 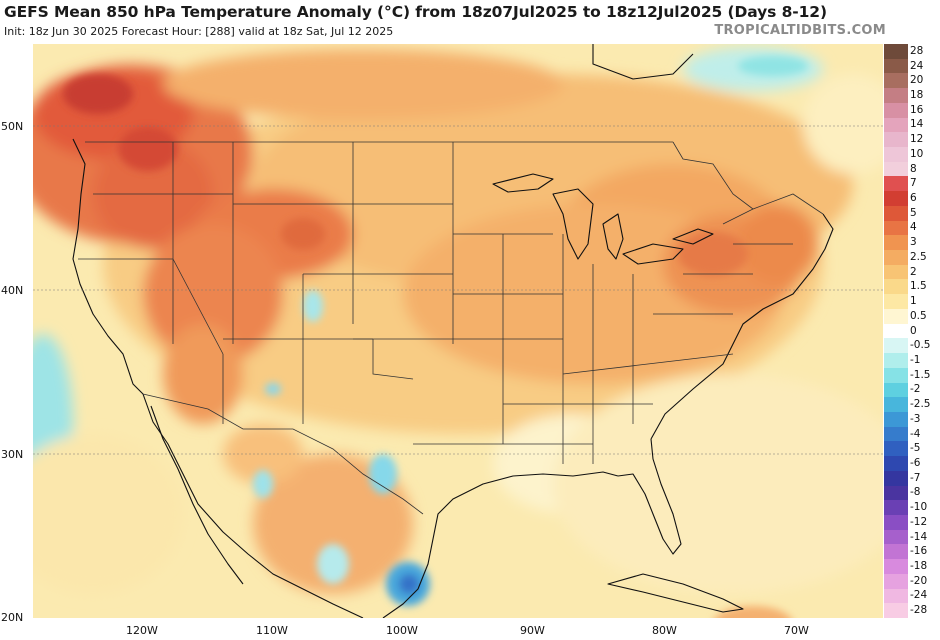 What do you see at coordinates (917, 139) in the screenshot?
I see `colorbar-label: 12` at bounding box center [917, 139].